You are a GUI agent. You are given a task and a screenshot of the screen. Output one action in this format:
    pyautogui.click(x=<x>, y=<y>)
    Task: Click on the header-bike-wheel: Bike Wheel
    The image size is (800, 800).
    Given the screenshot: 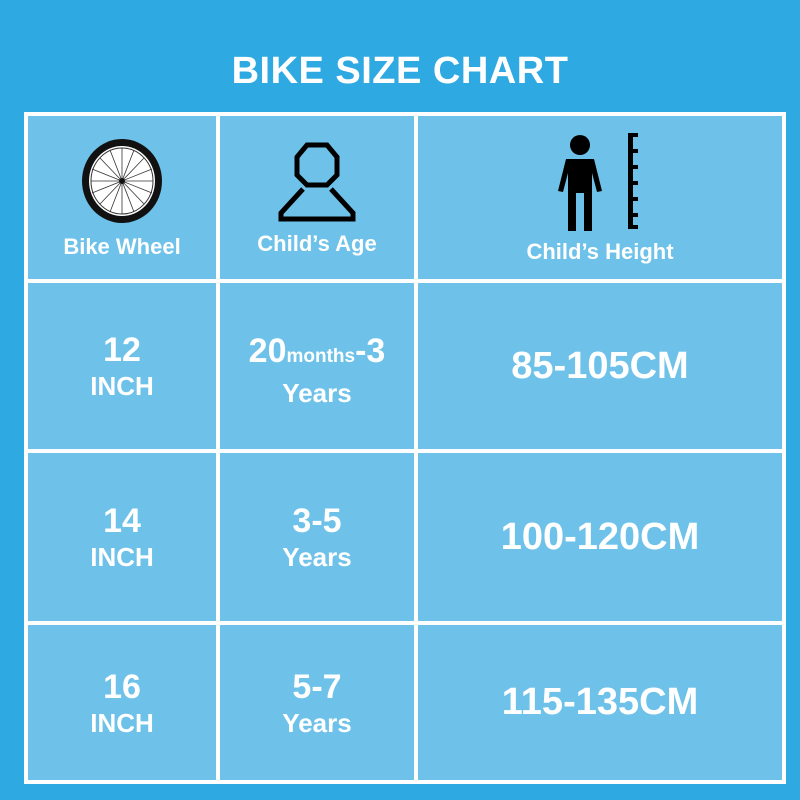 What is the action you would take?
    pyautogui.click(x=122, y=197)
    